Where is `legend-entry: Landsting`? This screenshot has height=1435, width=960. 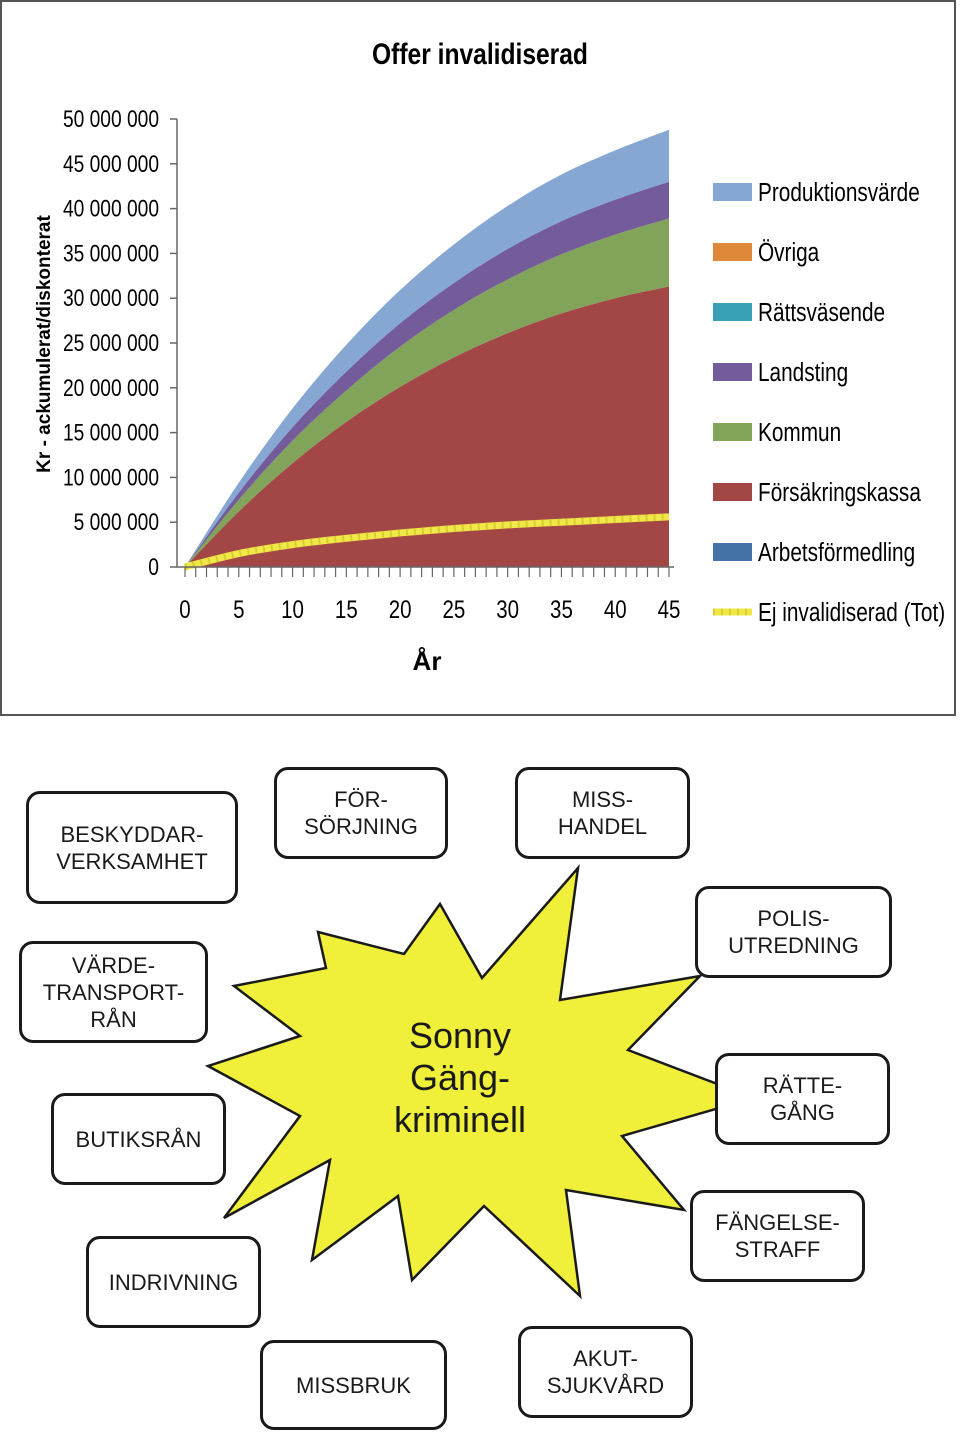 legend-entry: Landsting is located at coordinates (780, 372).